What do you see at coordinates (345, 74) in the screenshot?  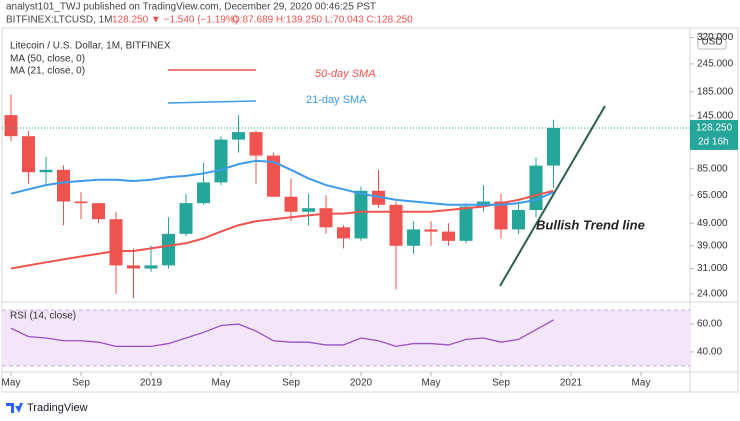 I see `annotation-50: 50-day SMA` at bounding box center [345, 74].